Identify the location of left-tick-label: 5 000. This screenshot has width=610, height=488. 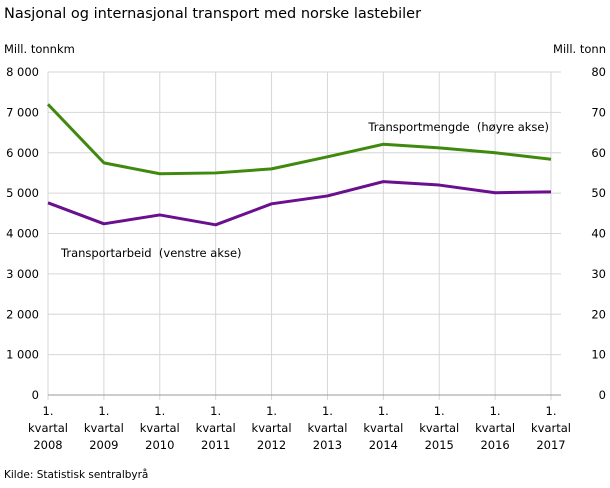
(22, 193).